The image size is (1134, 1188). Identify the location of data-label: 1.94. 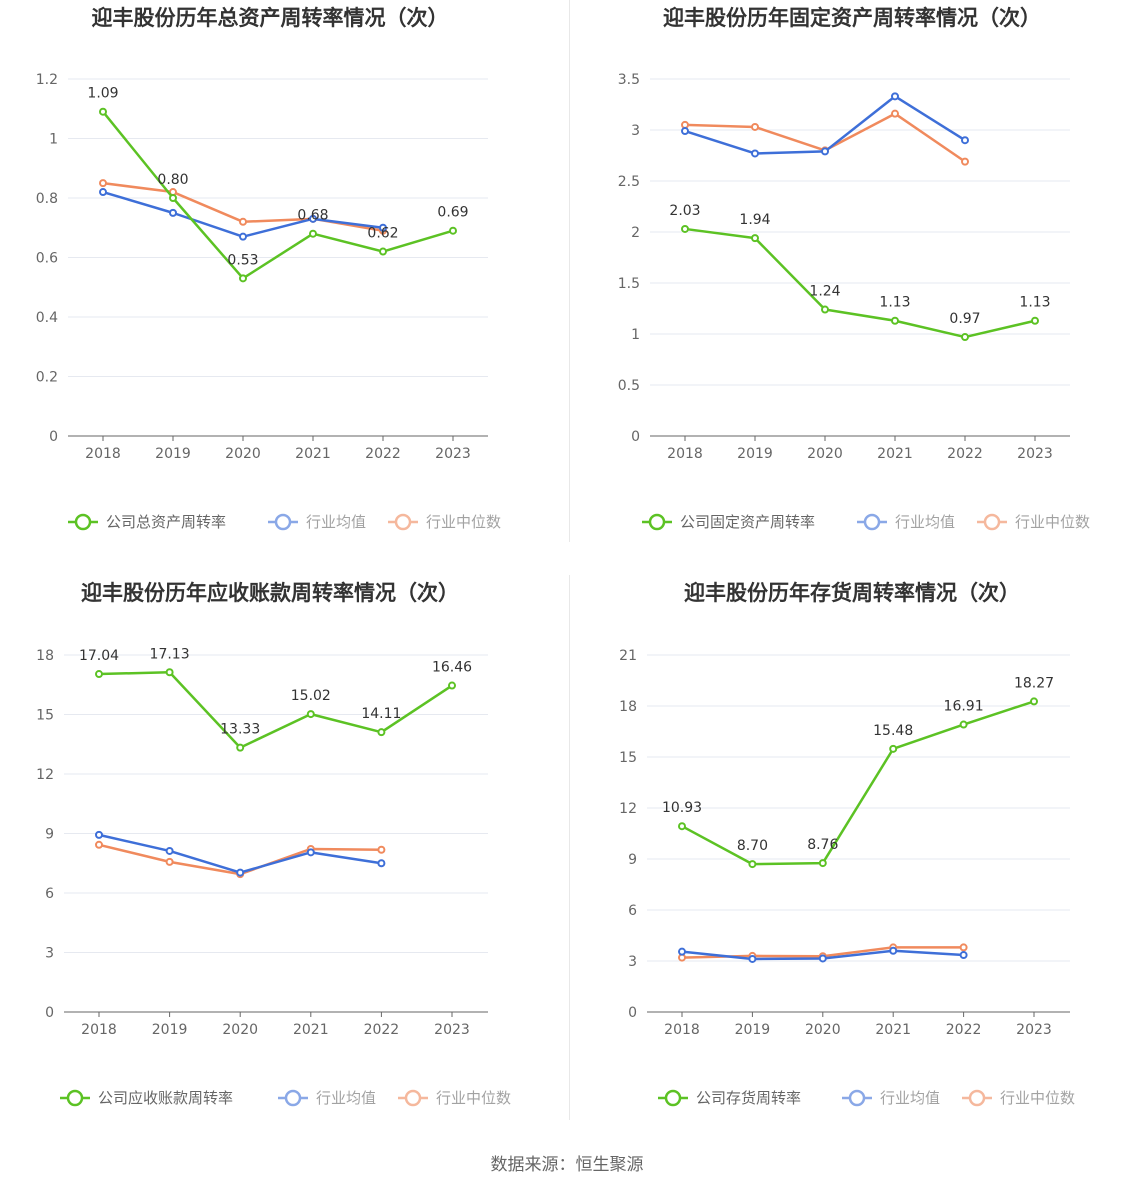
(754, 220).